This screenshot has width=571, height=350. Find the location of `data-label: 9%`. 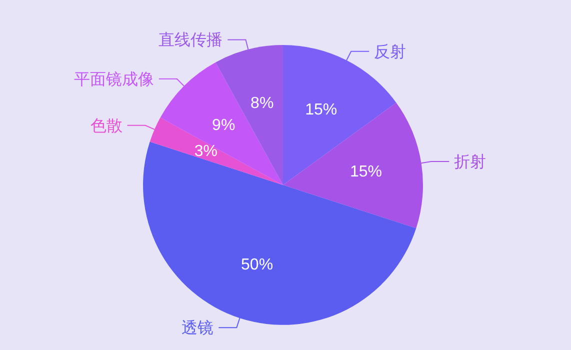

data-label: 9% is located at coordinates (224, 125).